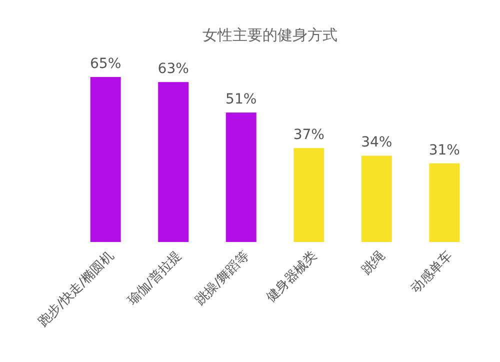 This screenshot has width=500, height=362. What do you see at coordinates (432, 272) in the screenshot?
I see `x-tick-label: 动感单车` at bounding box center [432, 272].